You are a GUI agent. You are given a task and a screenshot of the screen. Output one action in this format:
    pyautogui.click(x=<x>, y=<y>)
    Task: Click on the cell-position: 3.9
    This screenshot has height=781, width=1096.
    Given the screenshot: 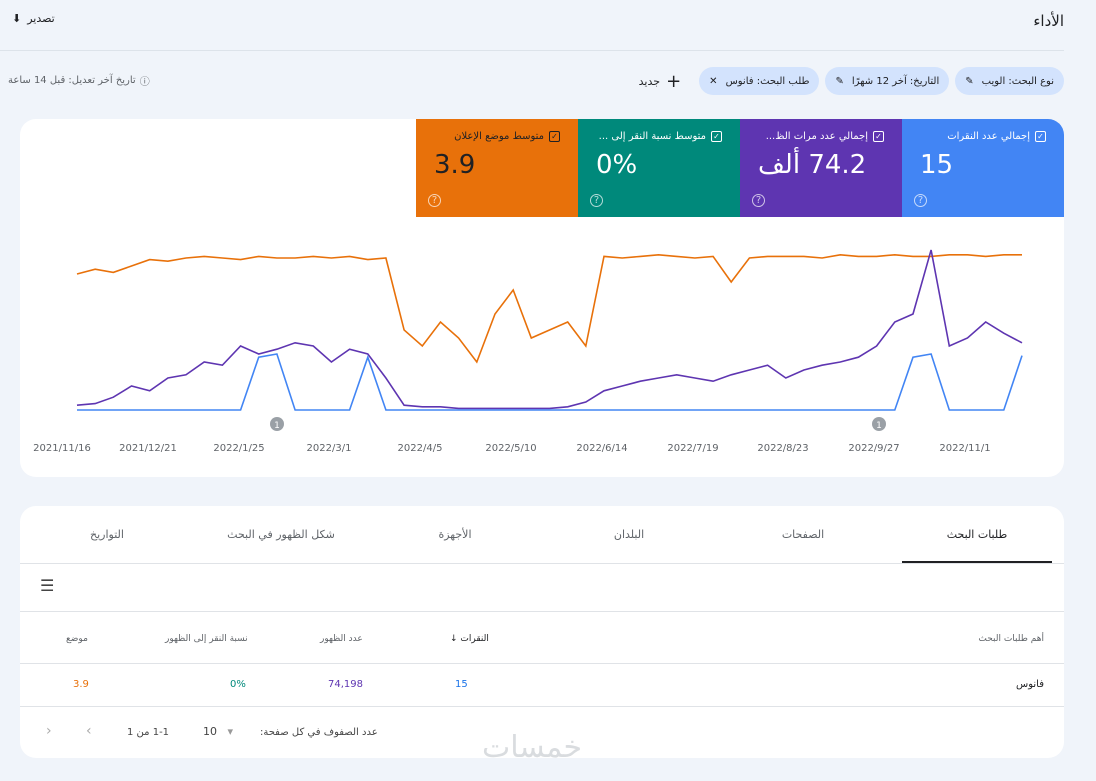 What is the action you would take?
    pyautogui.click(x=81, y=684)
    